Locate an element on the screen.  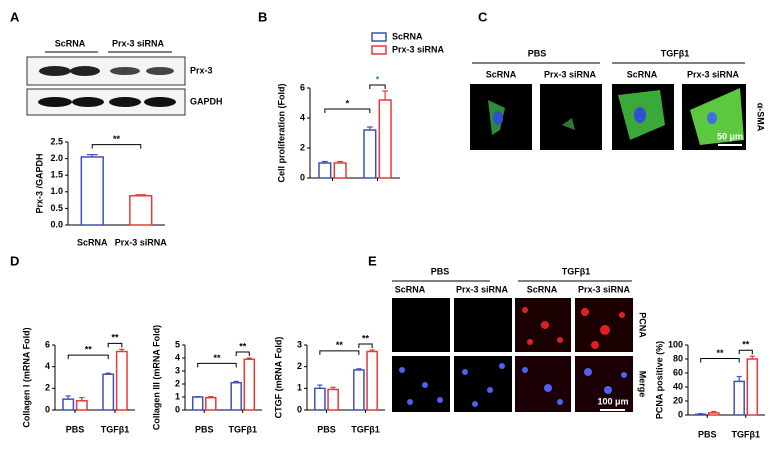
y-tick-label: 1.0 is located at coordinates (56, 191).